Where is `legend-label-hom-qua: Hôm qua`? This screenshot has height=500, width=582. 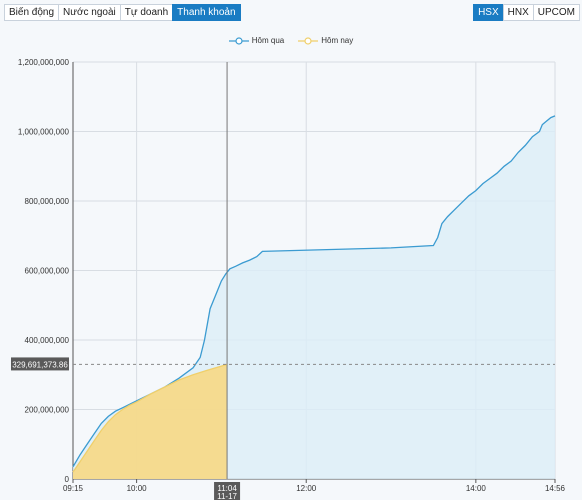 legend-label-hom-qua: Hôm qua is located at coordinates (268, 40).